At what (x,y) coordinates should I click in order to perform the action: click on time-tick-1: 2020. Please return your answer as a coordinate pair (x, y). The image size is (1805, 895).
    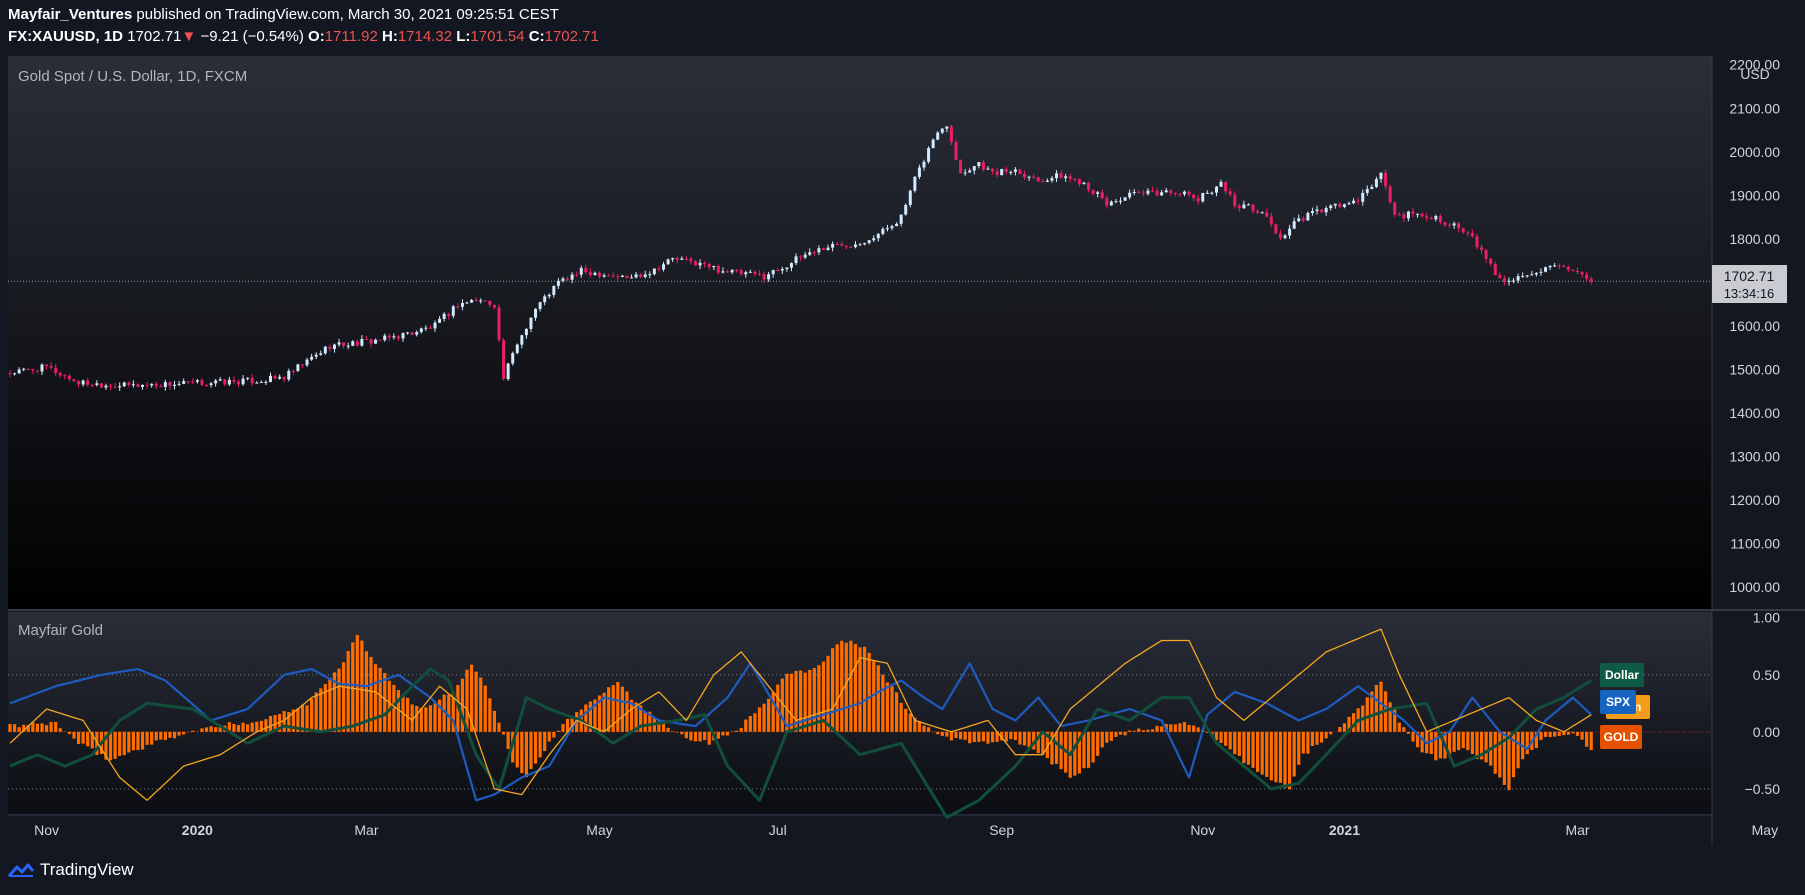
    Looking at the image, I should click on (197, 830).